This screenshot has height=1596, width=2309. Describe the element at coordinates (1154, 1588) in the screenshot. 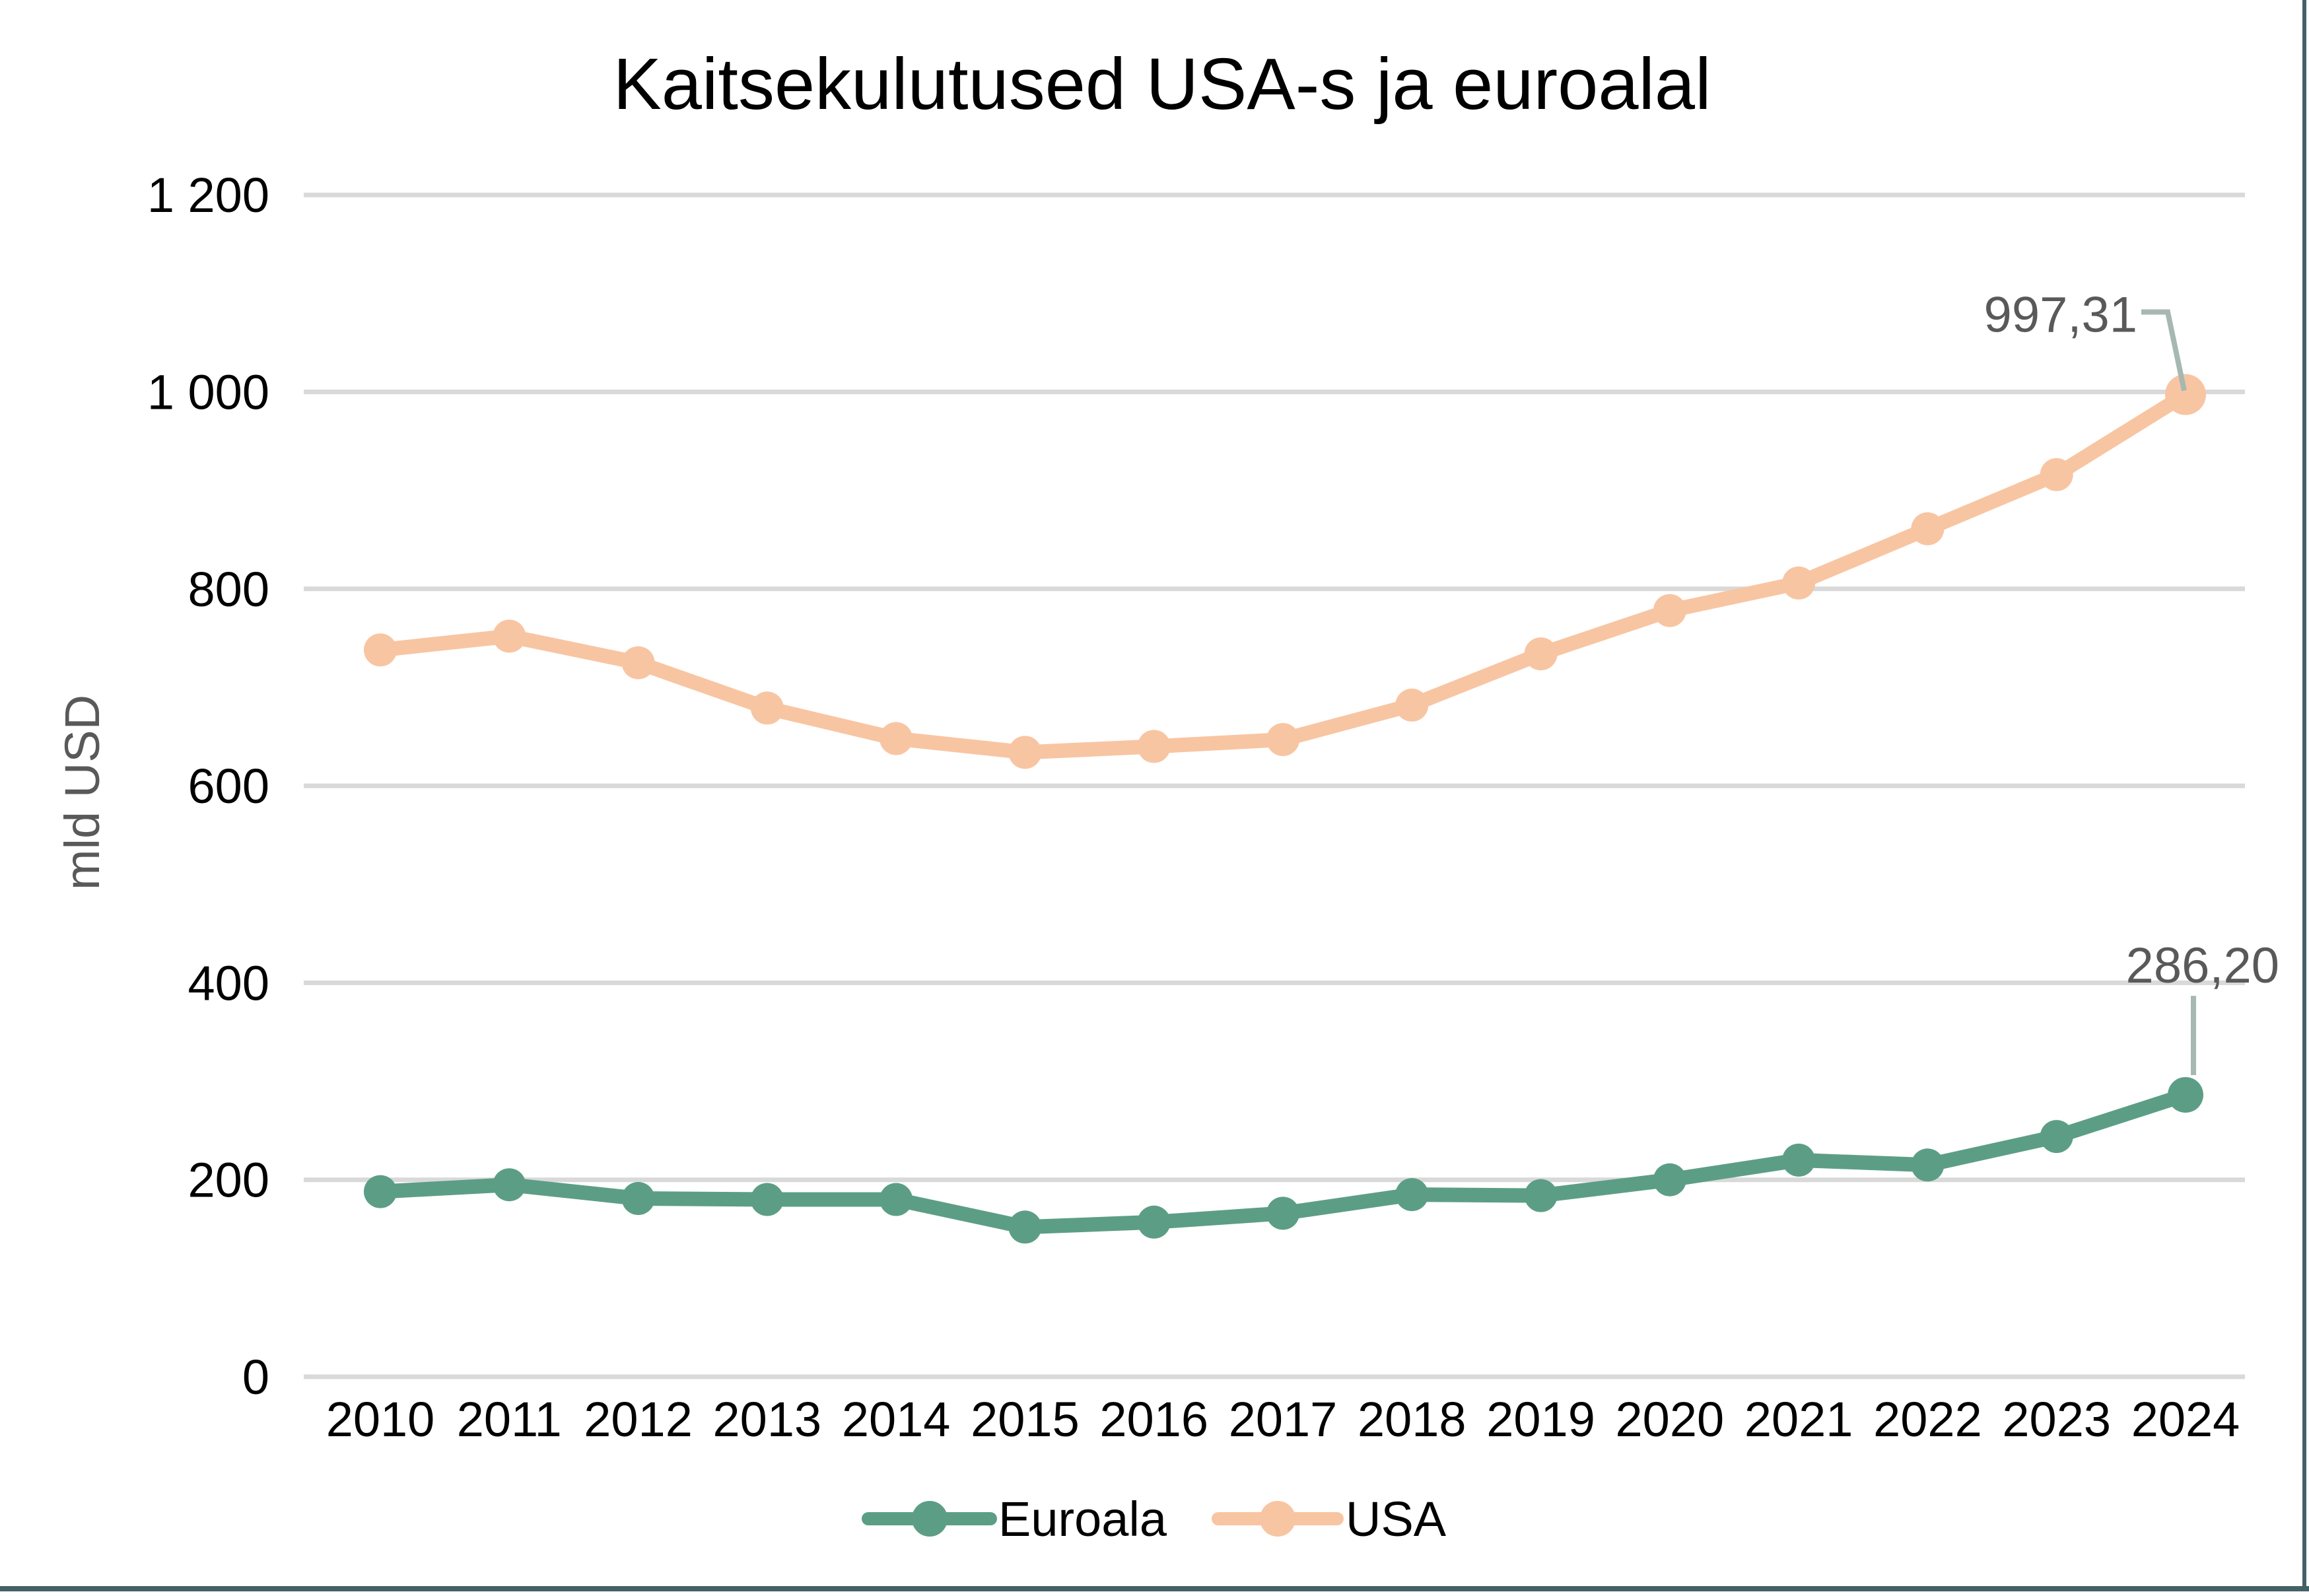

I see `bottom-frame-border` at that location.